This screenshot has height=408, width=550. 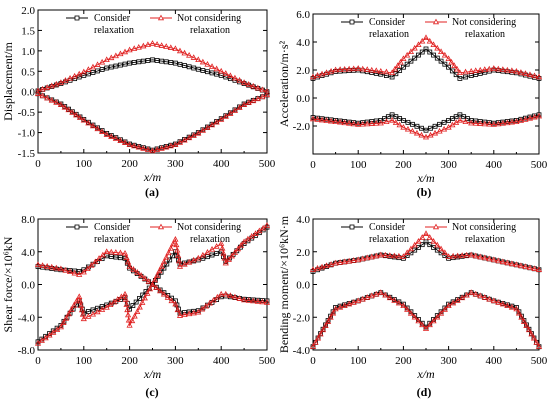 I want to click on x-tick-label: 100, so click(x=84, y=361).